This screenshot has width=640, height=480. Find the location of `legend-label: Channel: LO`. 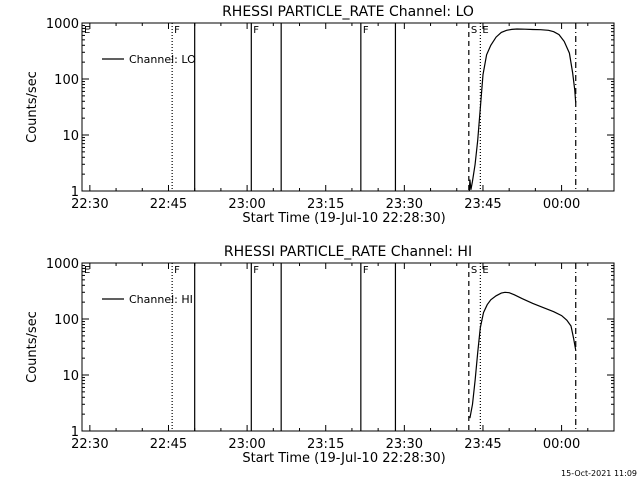

legend-label: Channel: LO is located at coordinates (162, 59).